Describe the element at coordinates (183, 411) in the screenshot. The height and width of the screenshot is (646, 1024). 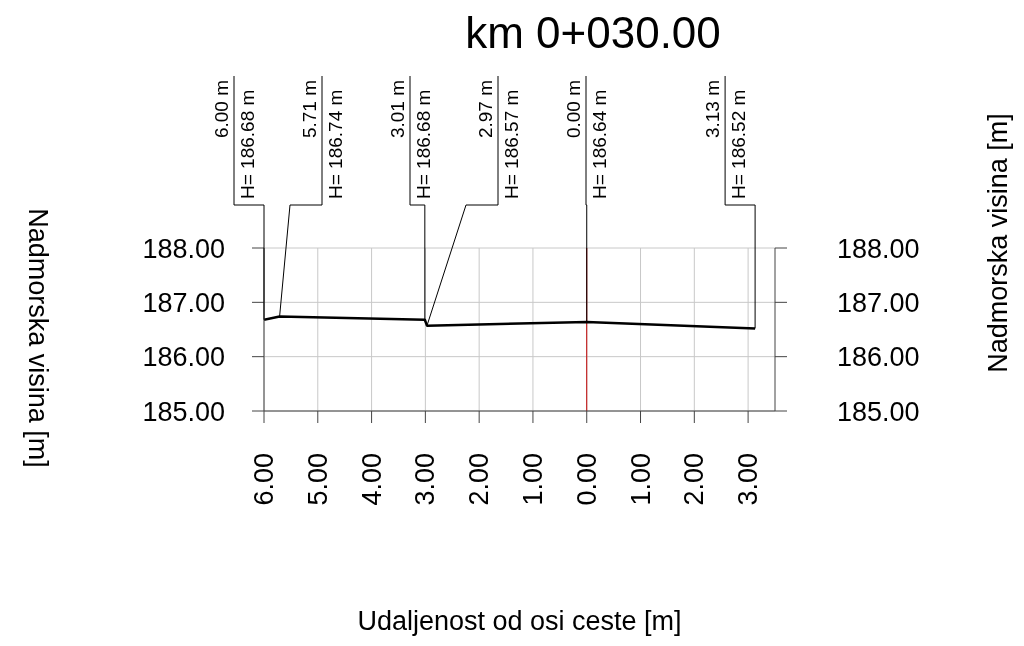
I see `y-tick-label: 185.00` at that location.